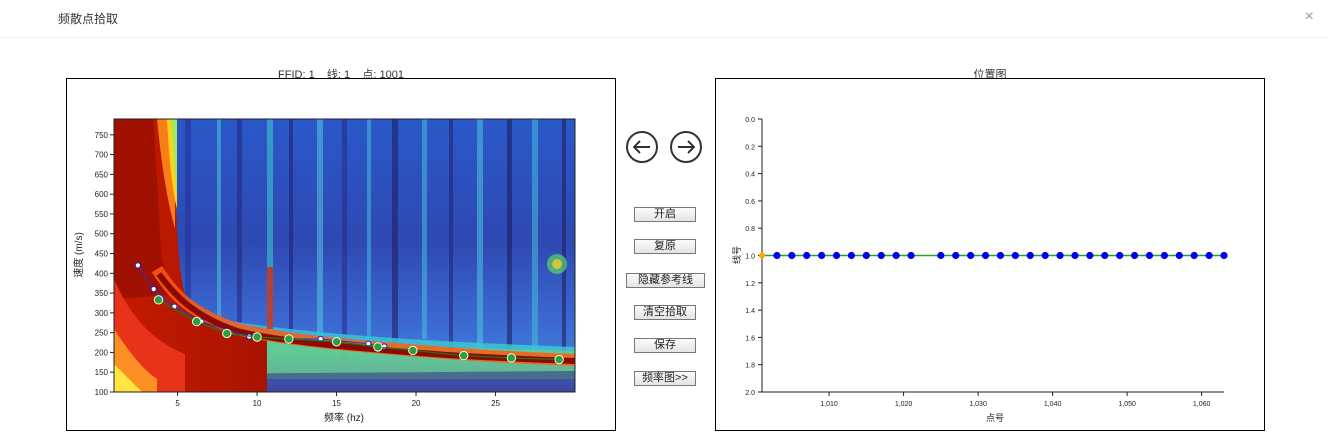 The width and height of the screenshot is (1328, 440). Describe the element at coordinates (829, 404) in the screenshot. I see `x-tick-label: 1,010` at that location.